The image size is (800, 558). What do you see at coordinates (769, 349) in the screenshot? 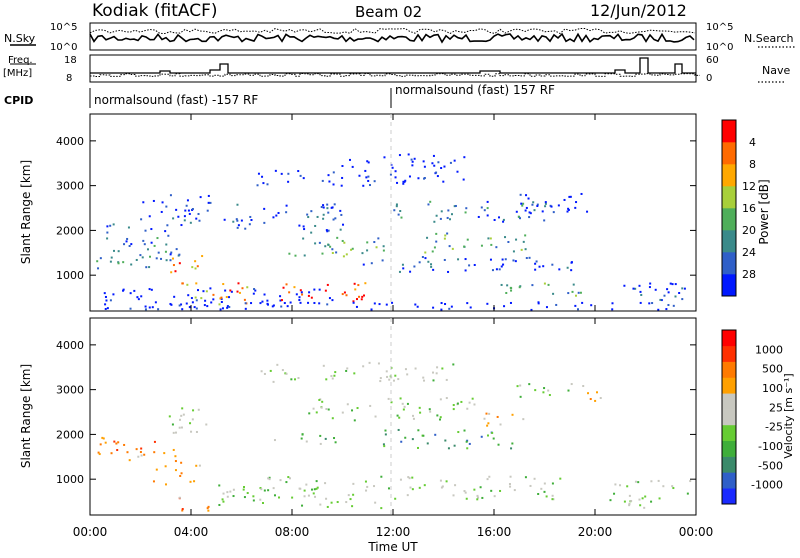
I see `colorbar-tick: 1000` at bounding box center [769, 349].